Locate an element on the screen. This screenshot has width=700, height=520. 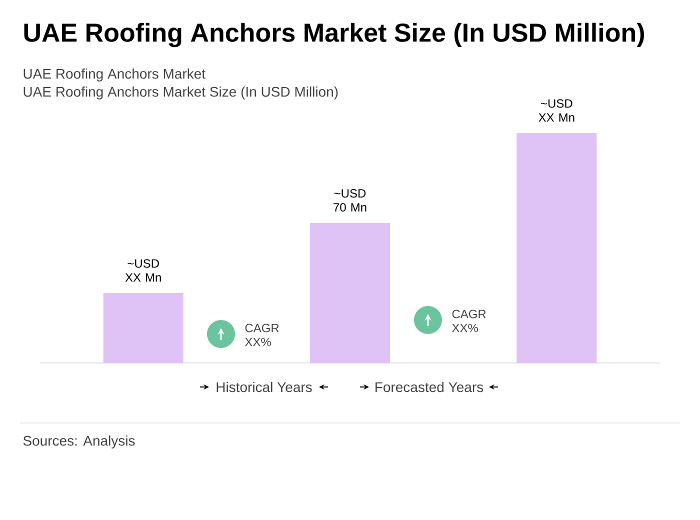
data-label: ~USD 70 Mn is located at coordinates (350, 200).